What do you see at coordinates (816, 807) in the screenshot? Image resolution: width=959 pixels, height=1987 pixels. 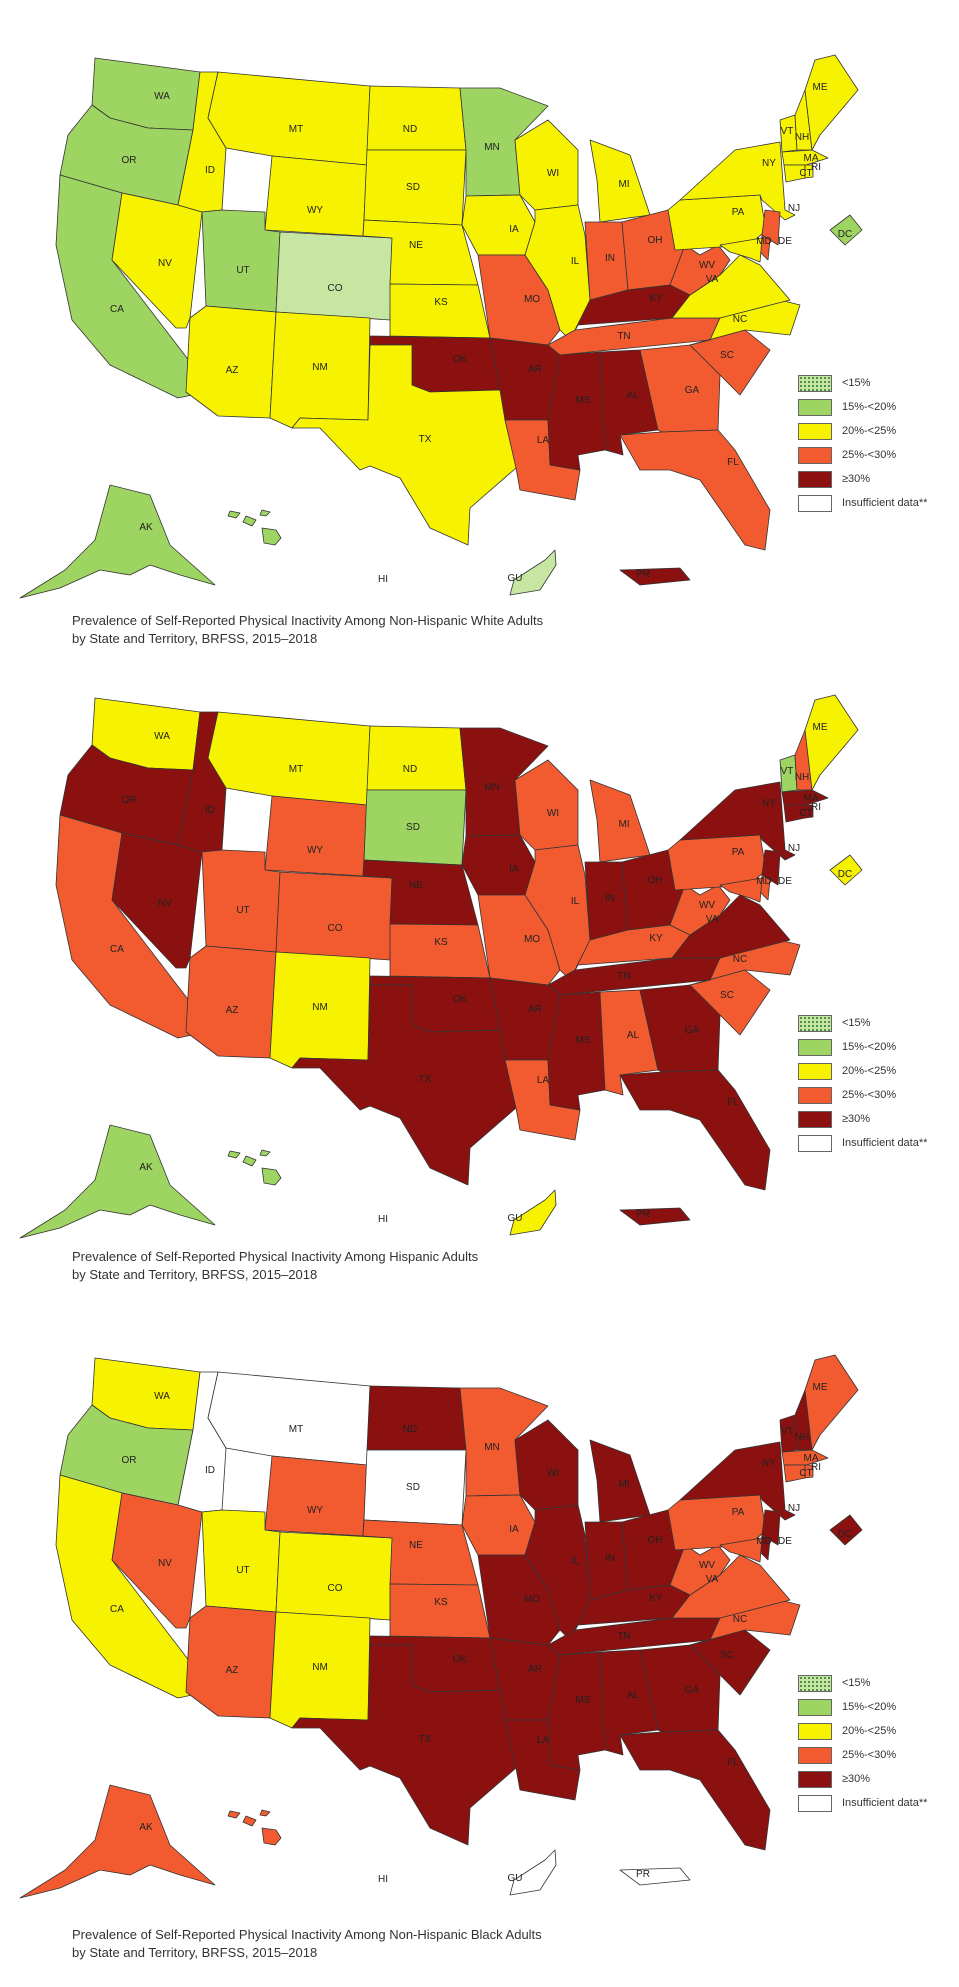 I see `state-label-ri: RI` at bounding box center [816, 807].